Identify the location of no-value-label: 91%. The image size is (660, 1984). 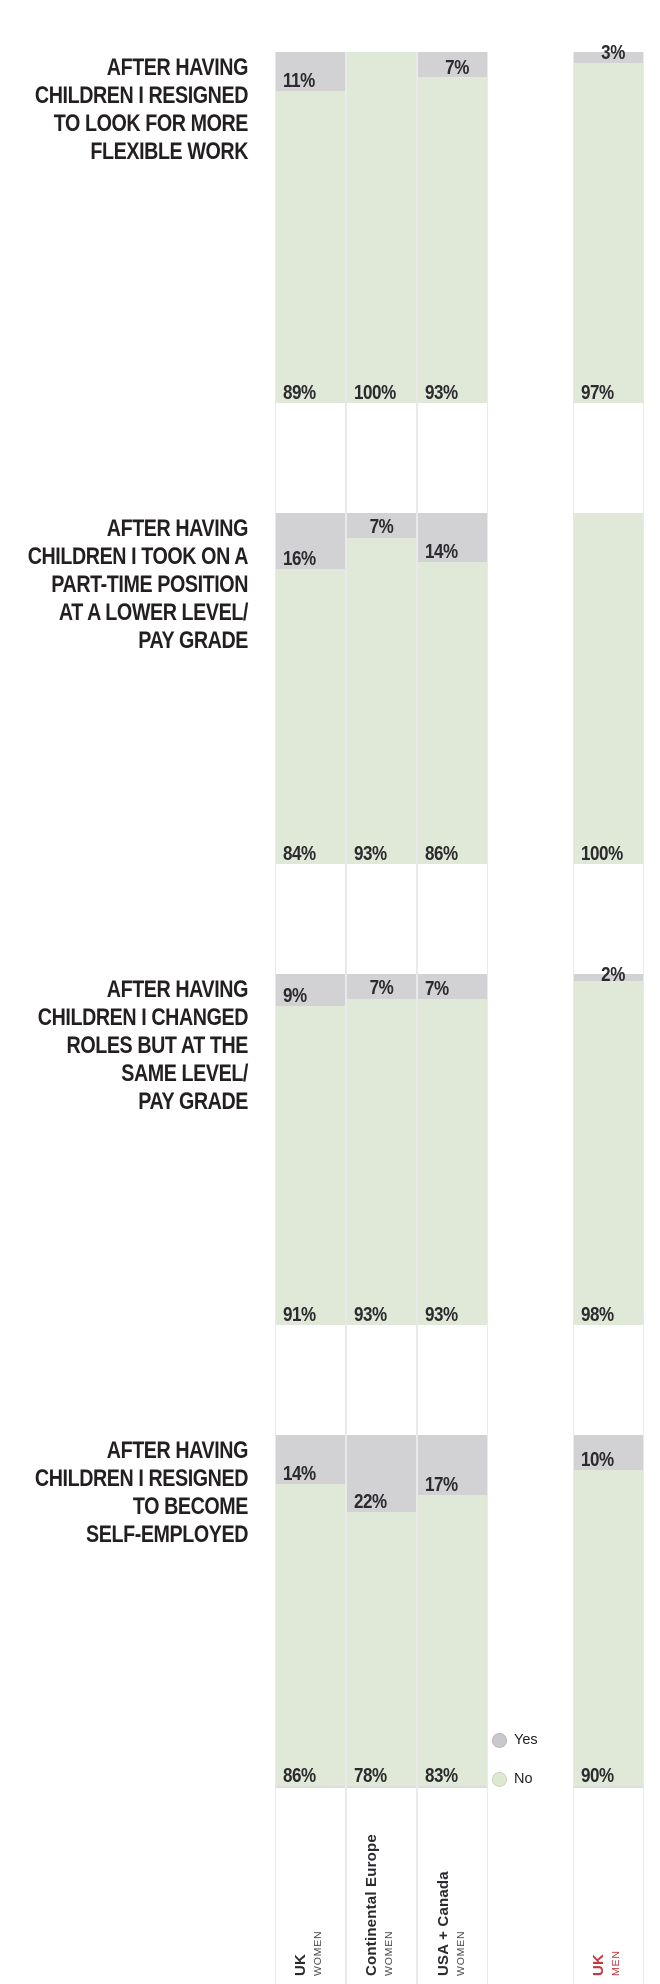
(299, 1315).